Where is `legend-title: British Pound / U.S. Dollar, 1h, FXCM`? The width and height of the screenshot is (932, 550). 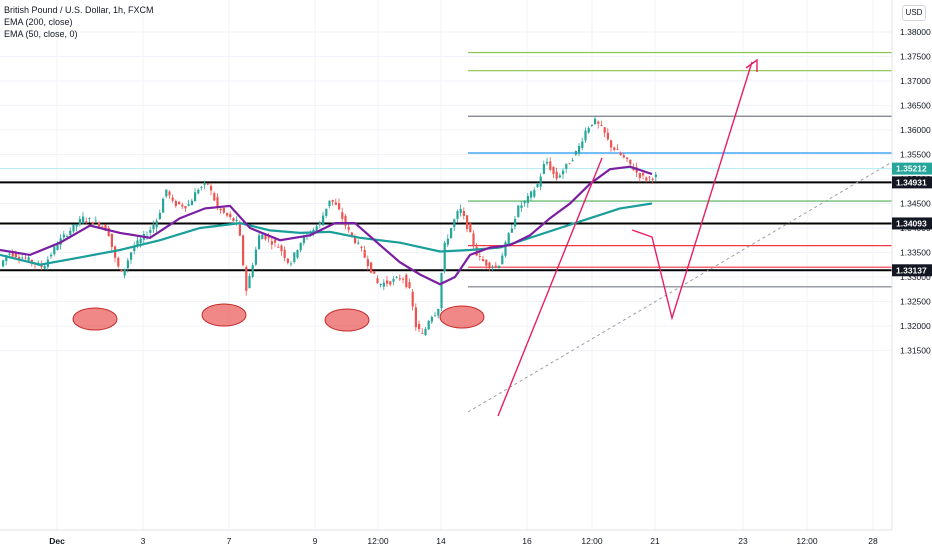
legend-title: British Pound / U.S. Dollar, 1h, FXCM is located at coordinates (79, 10).